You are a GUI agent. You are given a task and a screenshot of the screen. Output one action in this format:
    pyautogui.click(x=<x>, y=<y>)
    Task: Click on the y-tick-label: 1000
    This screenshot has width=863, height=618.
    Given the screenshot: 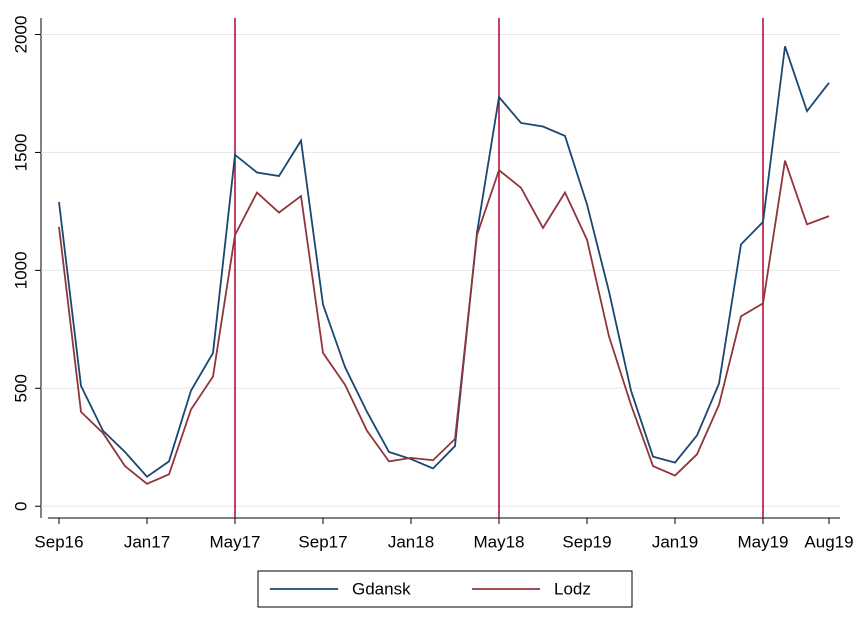 What is the action you would take?
    pyautogui.click(x=20, y=270)
    